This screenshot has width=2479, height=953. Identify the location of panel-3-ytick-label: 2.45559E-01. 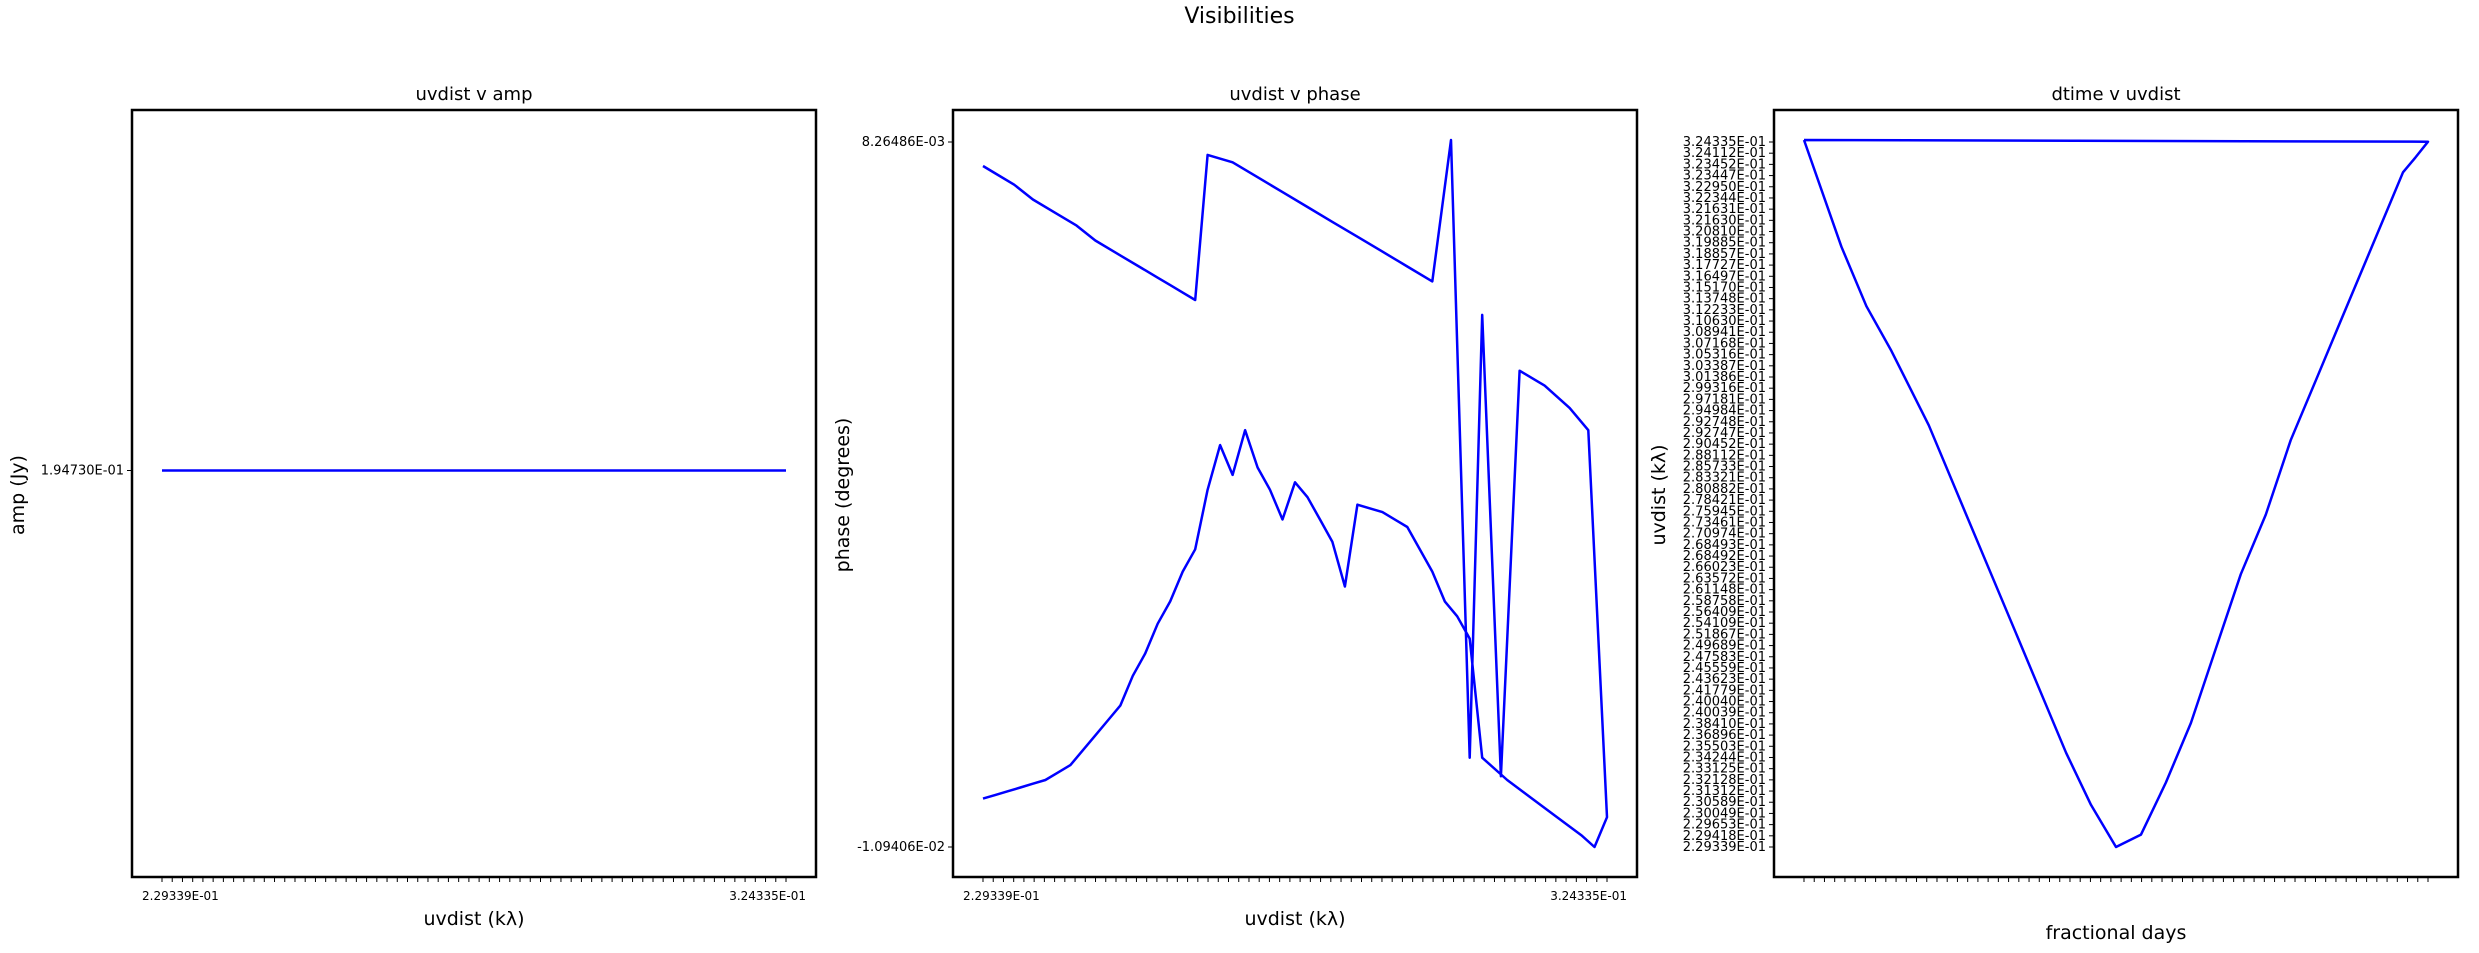
(1724, 668).